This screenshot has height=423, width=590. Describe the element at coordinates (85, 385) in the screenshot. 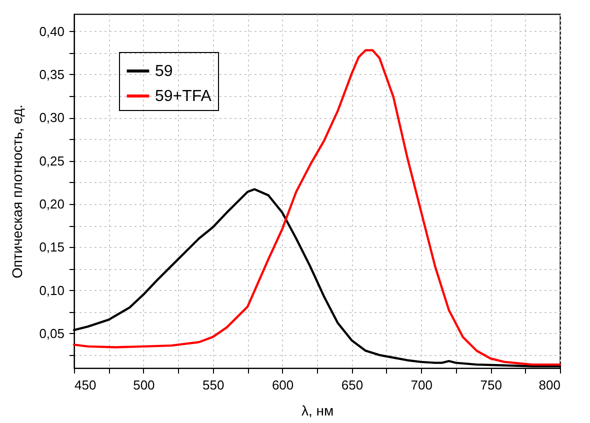

I see `x-tick-label: 450` at that location.